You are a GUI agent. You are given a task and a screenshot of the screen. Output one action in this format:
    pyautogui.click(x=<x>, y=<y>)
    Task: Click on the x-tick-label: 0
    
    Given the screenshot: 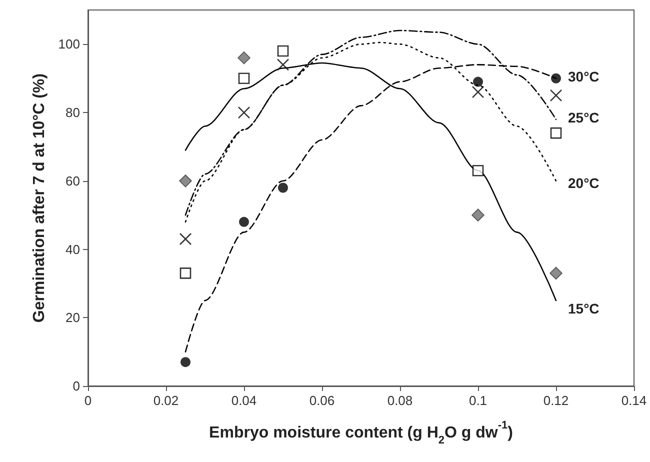 What is the action you would take?
    pyautogui.click(x=88, y=400)
    